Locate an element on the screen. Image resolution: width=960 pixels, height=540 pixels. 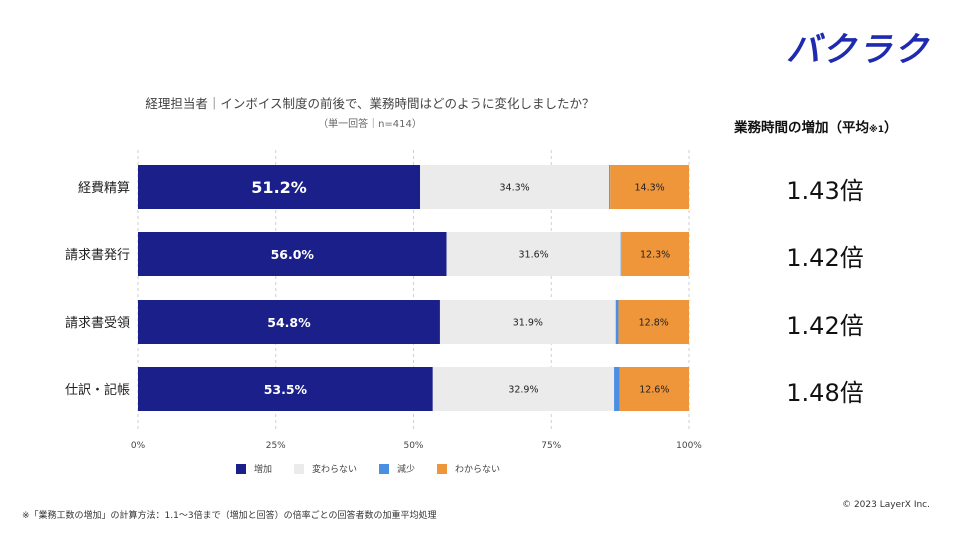
legend-item-unknown: わからない is located at coordinates (468, 468).